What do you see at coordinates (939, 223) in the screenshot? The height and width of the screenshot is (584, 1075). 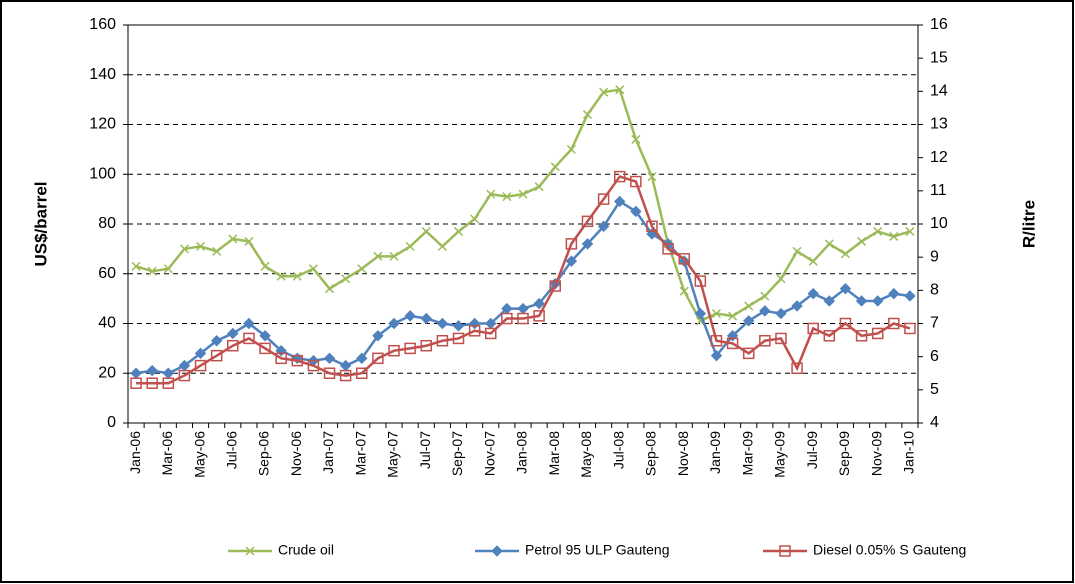 I see `y2-tick-label: 10` at bounding box center [939, 223].